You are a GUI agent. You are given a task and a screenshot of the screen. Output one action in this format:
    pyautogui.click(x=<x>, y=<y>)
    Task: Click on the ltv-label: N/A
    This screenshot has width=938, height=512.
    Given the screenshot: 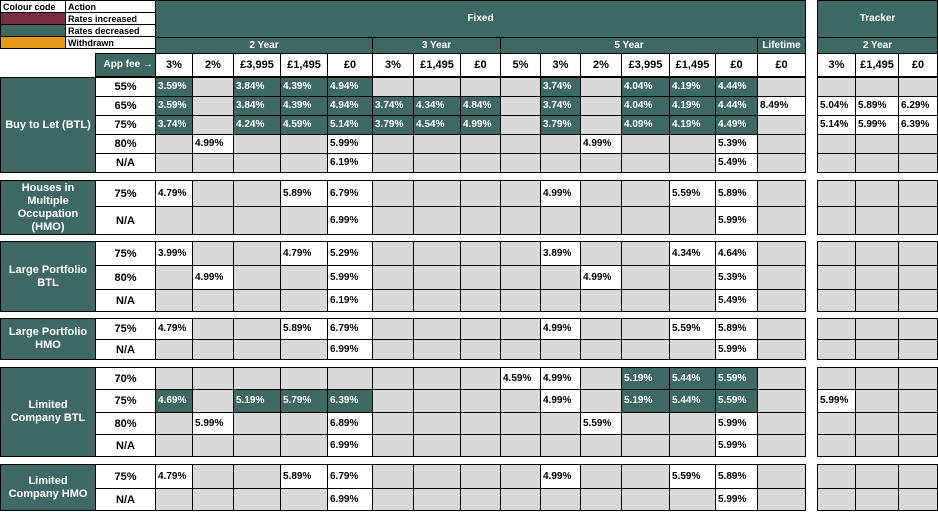 What is the action you would take?
    pyautogui.click(x=125, y=445)
    